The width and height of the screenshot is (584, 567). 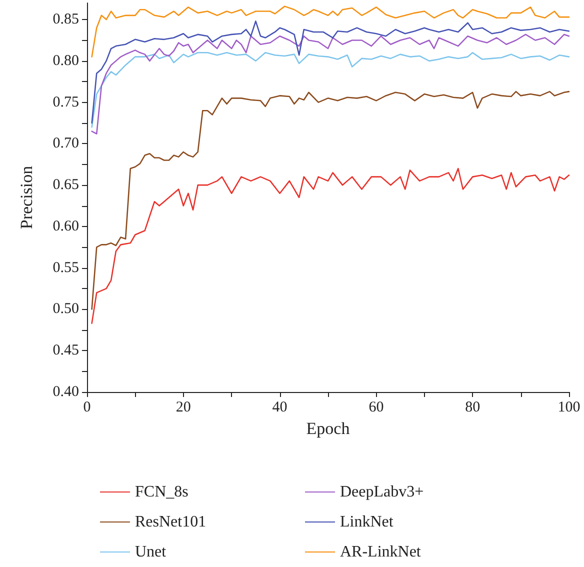 I want to click on legend-label: DeepLabv3+, so click(x=382, y=492).